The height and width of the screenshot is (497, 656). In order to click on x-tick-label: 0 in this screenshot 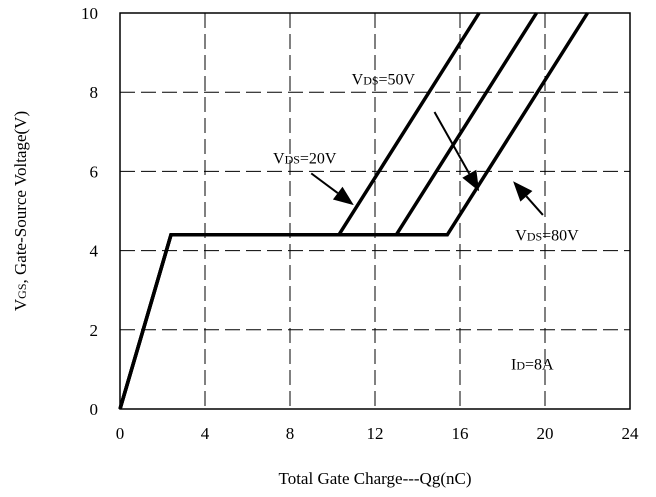, I will do `click(120, 433)`.